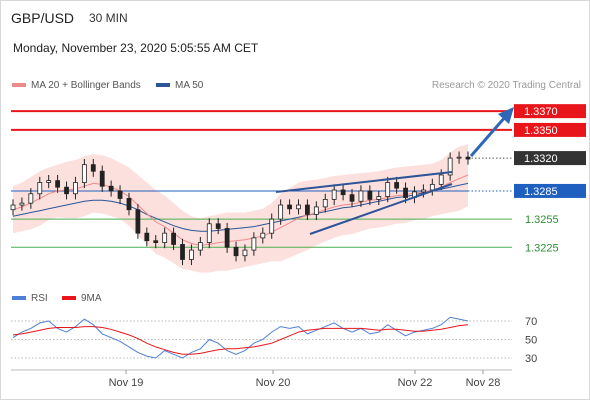 The height and width of the screenshot is (400, 590). What do you see at coordinates (531, 322) in the screenshot?
I see `rsi-tick-label: 70` at bounding box center [531, 322].